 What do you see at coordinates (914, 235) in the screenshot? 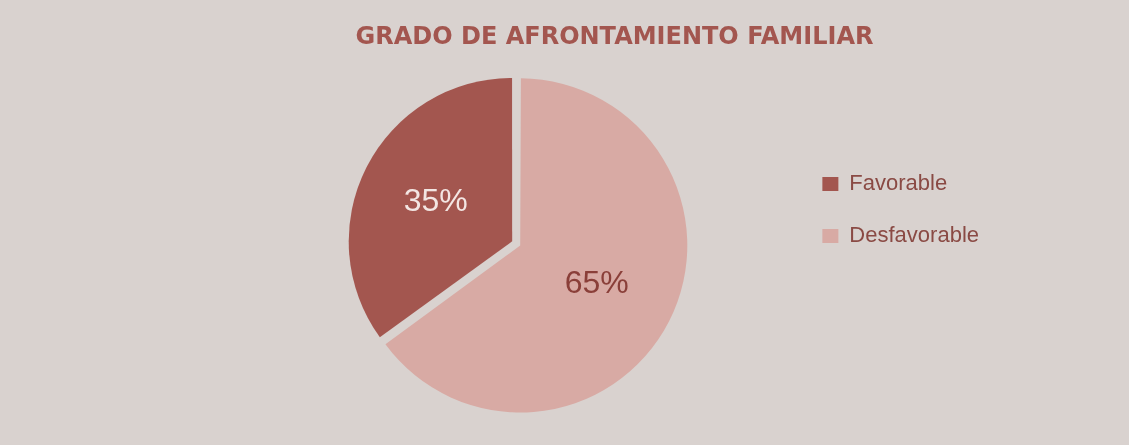
I see `legend-label: Desfavorable` at bounding box center [914, 235].